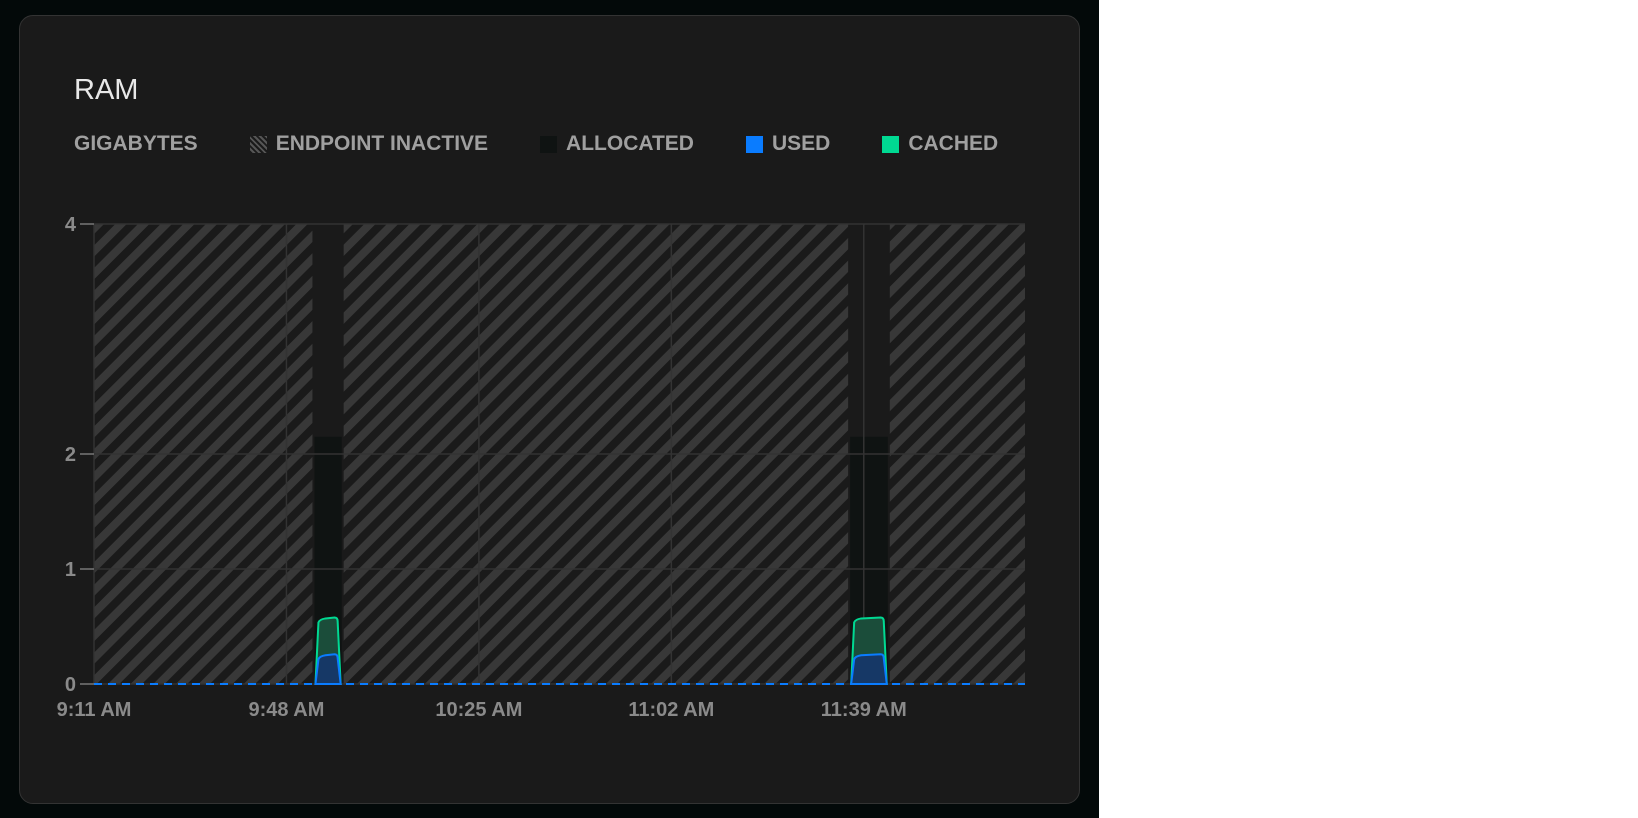 This screenshot has height=818, width=1638. I want to click on used-swatch-icon, so click(754, 144).